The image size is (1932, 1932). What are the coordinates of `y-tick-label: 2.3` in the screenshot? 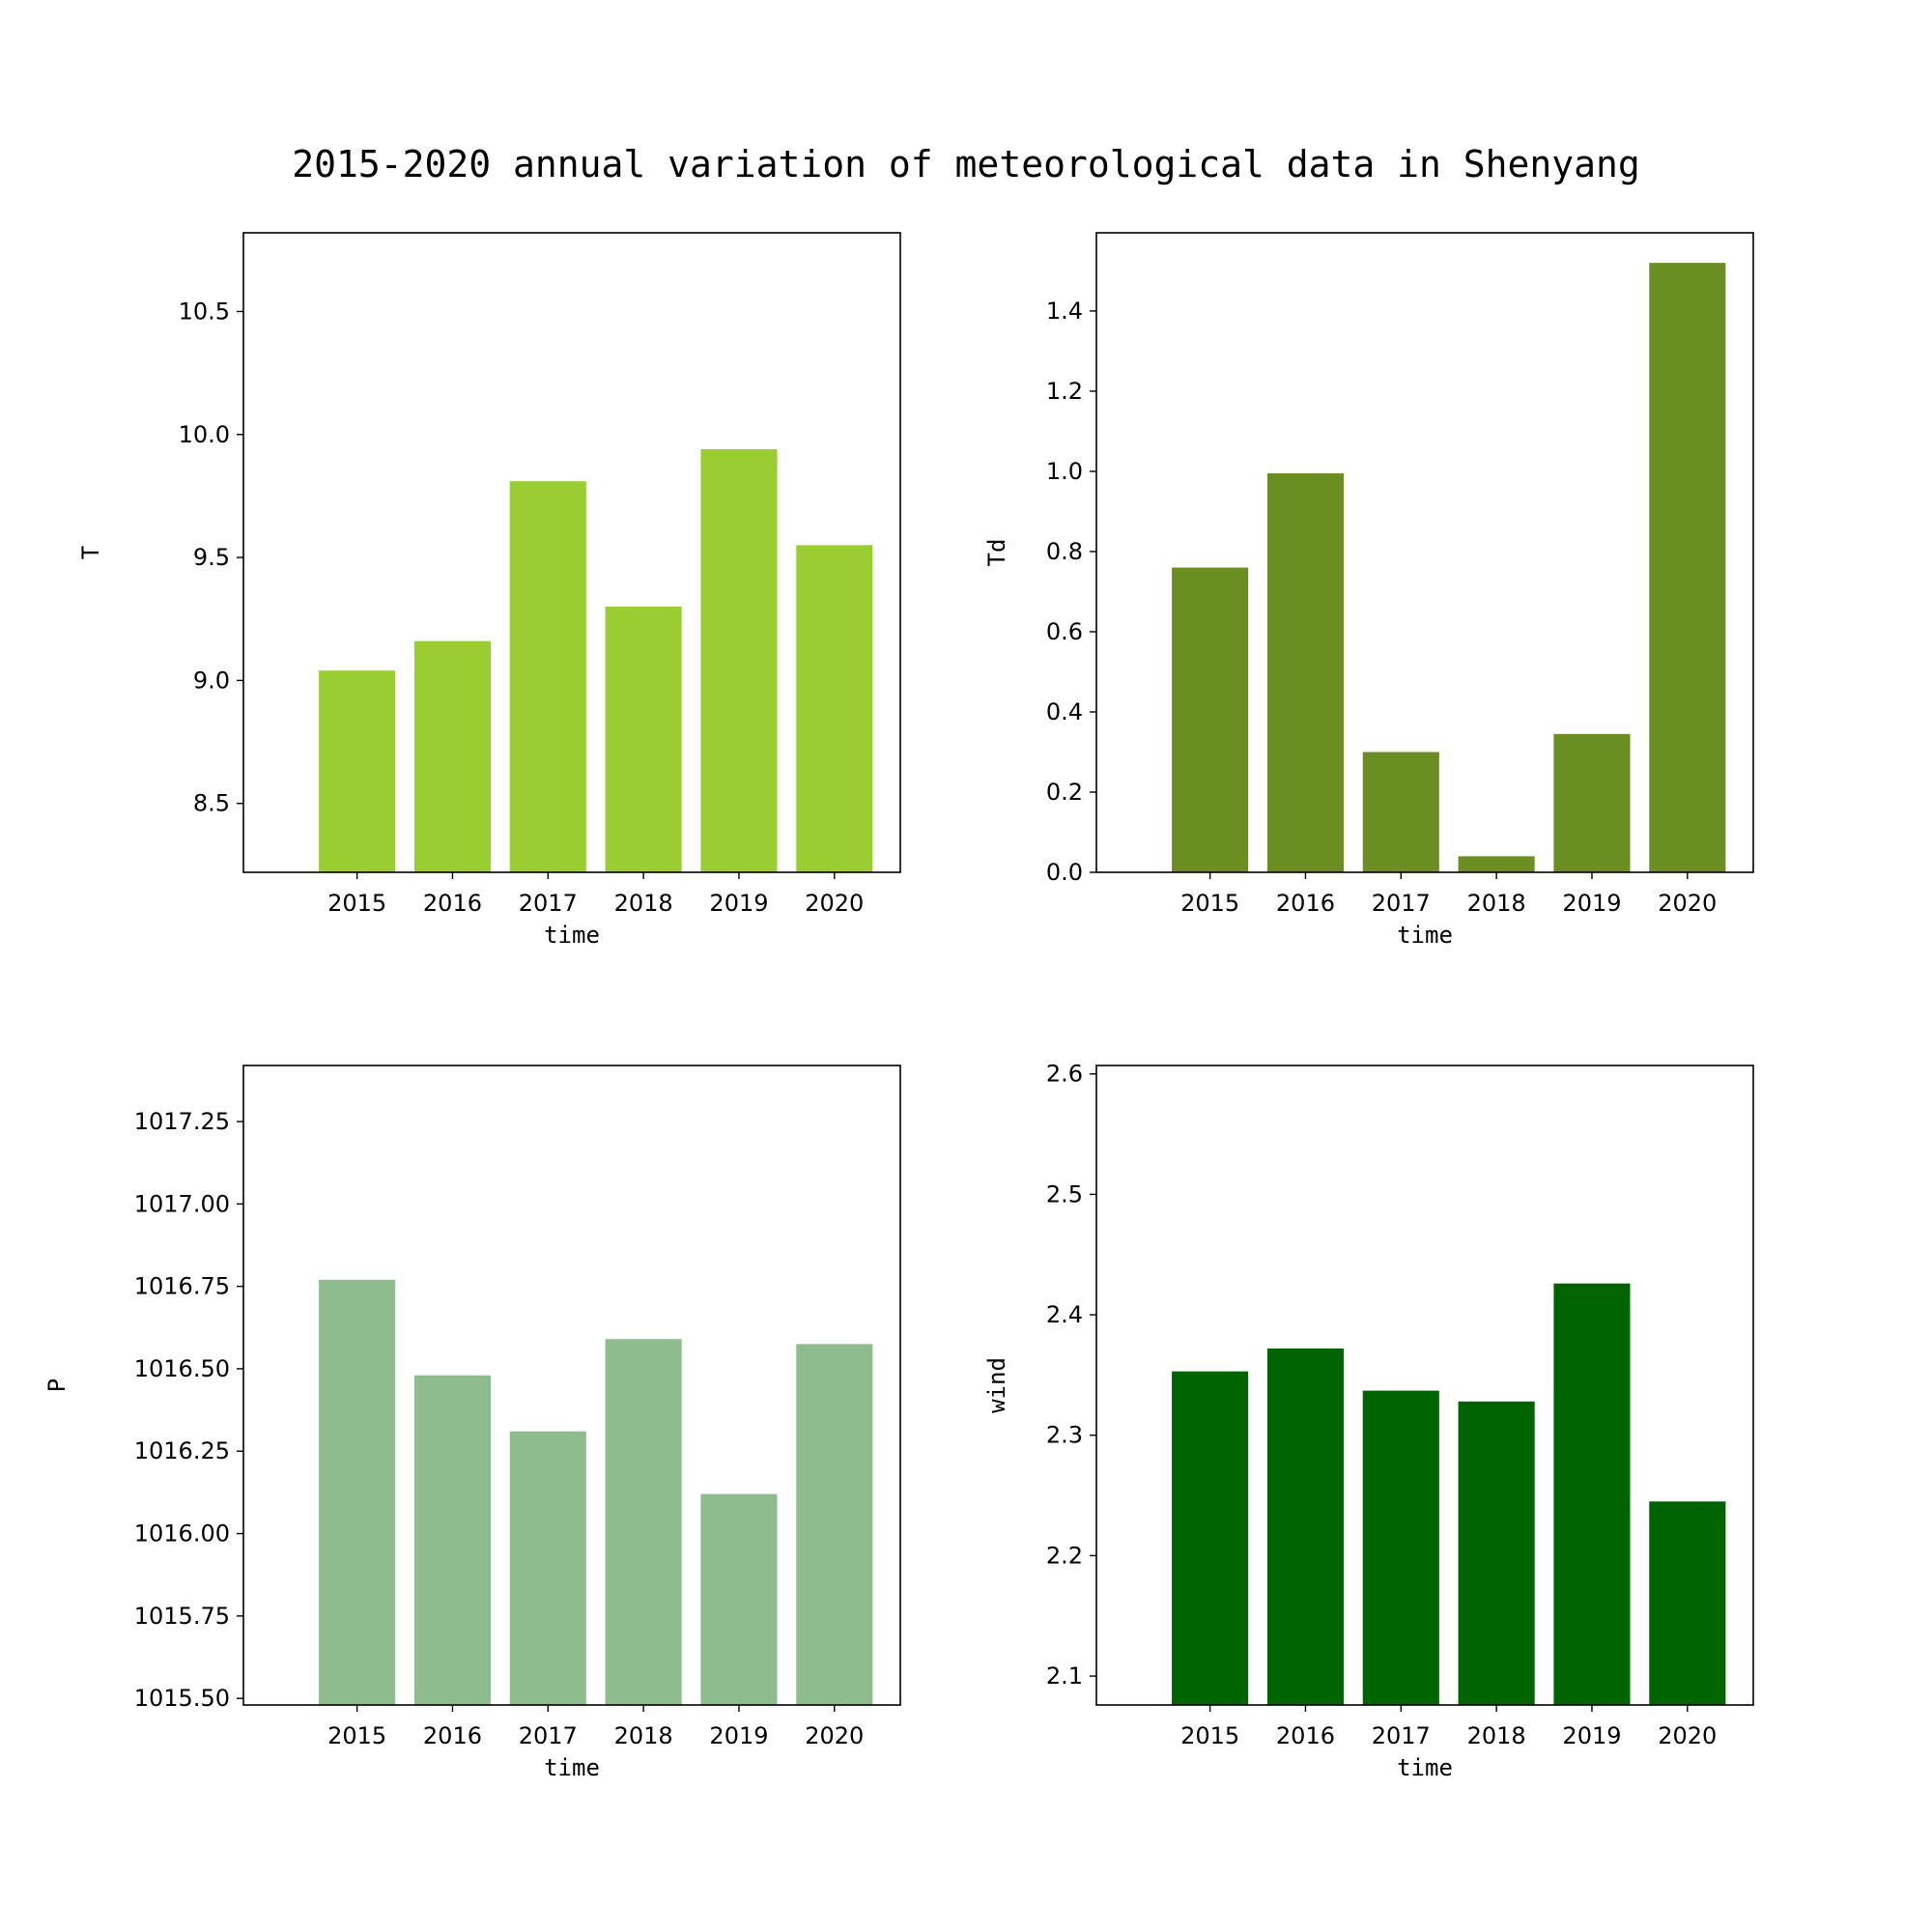 It's located at (1064, 1435).